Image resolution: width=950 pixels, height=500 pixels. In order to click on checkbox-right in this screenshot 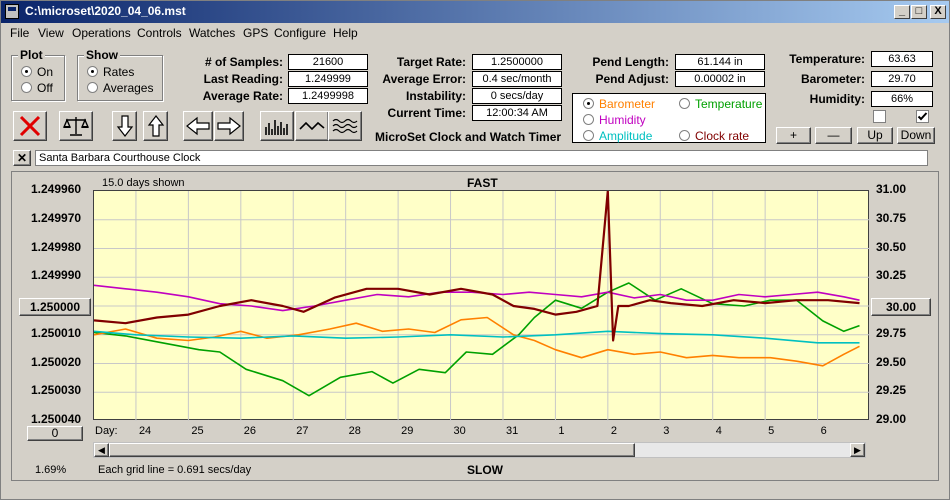, I will do `click(922, 116)`.